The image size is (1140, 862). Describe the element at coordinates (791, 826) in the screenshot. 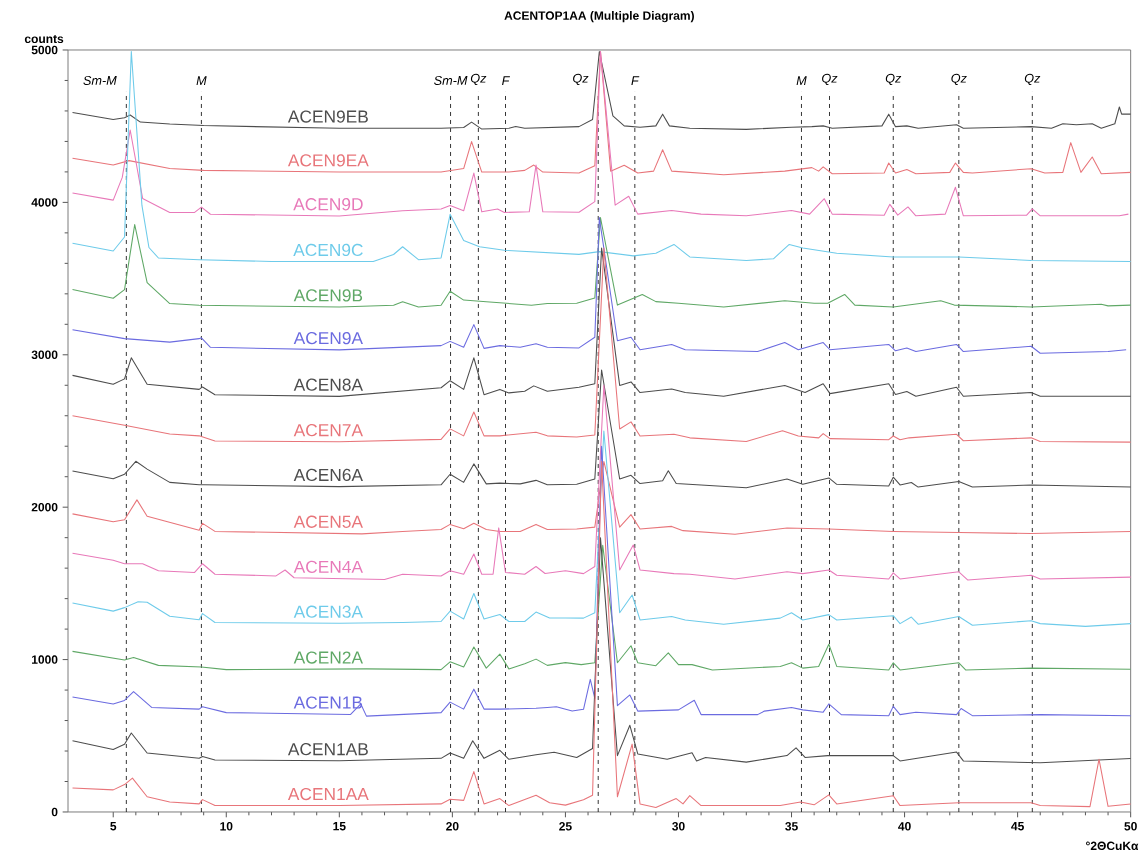

I see `x-tick-label: 35` at that location.